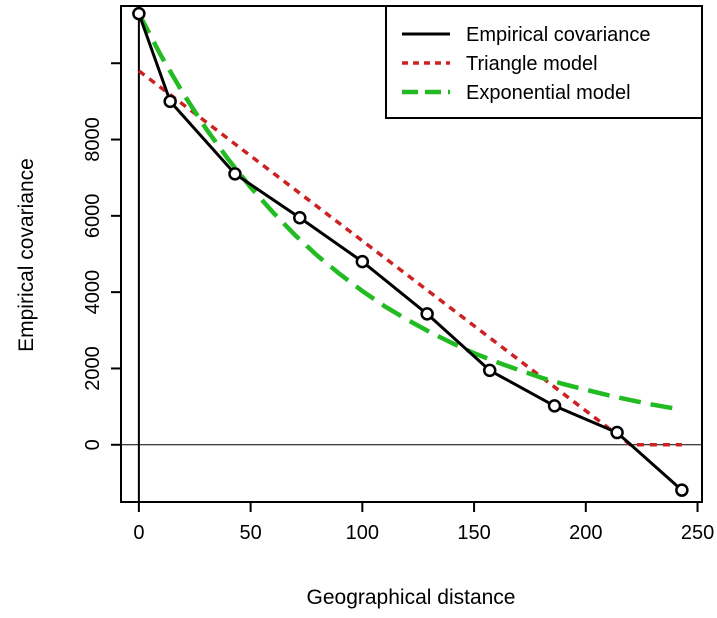  I want to click on x-tick-label-0: 0, so click(138, 533).